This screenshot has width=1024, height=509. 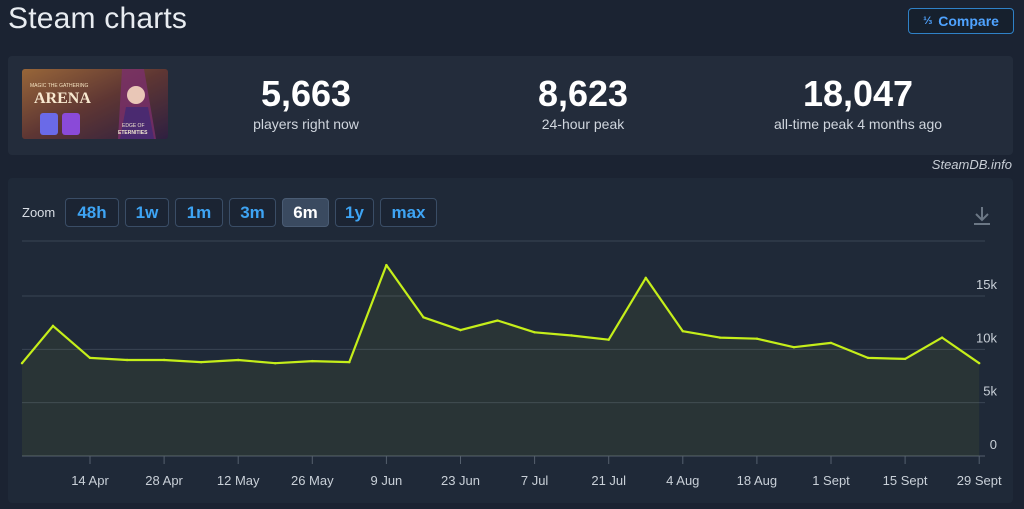 I want to click on compare-label: Compare, so click(x=968, y=21).